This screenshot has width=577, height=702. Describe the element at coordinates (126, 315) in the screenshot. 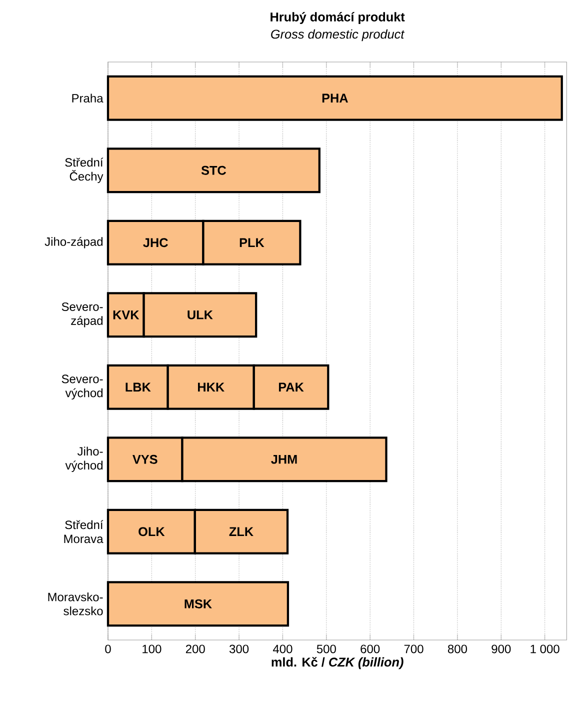

I see `series-label: KVK` at that location.